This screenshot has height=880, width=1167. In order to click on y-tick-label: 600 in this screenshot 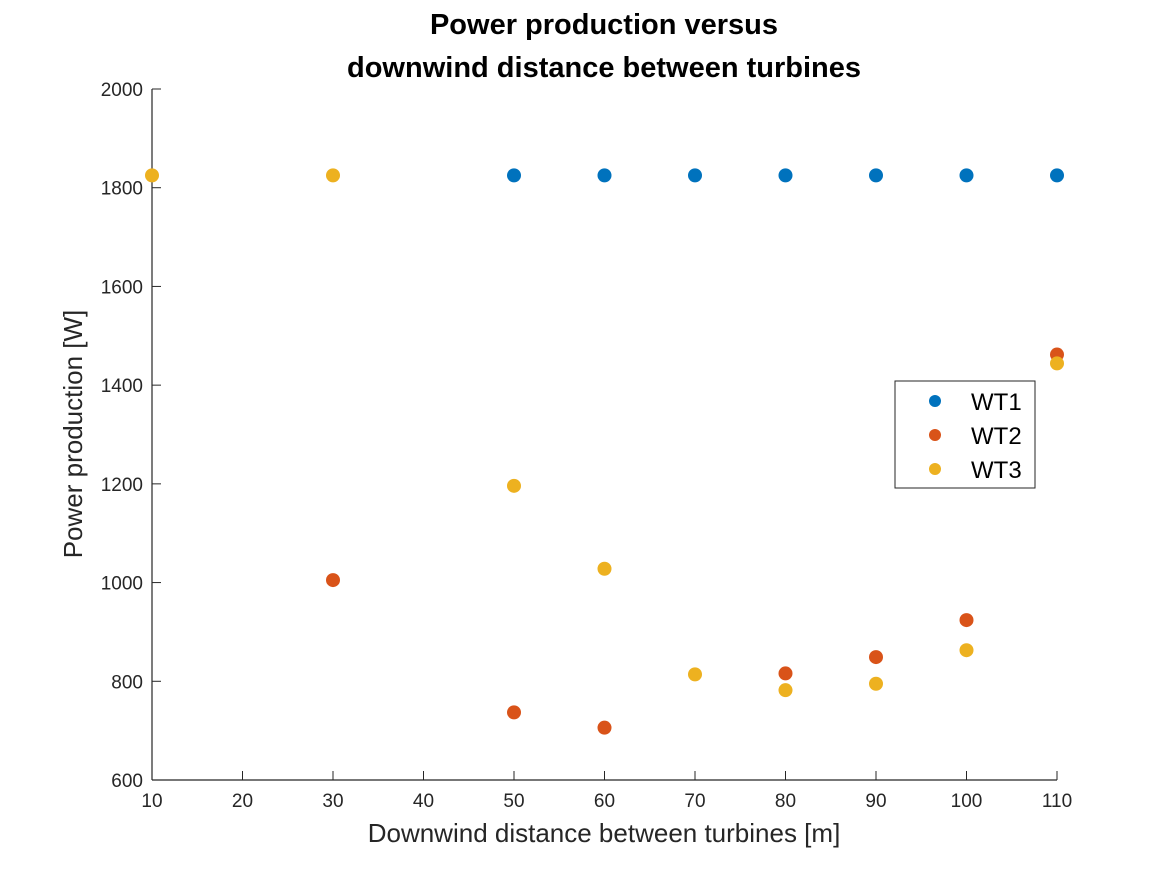, I will do `click(127, 781)`.